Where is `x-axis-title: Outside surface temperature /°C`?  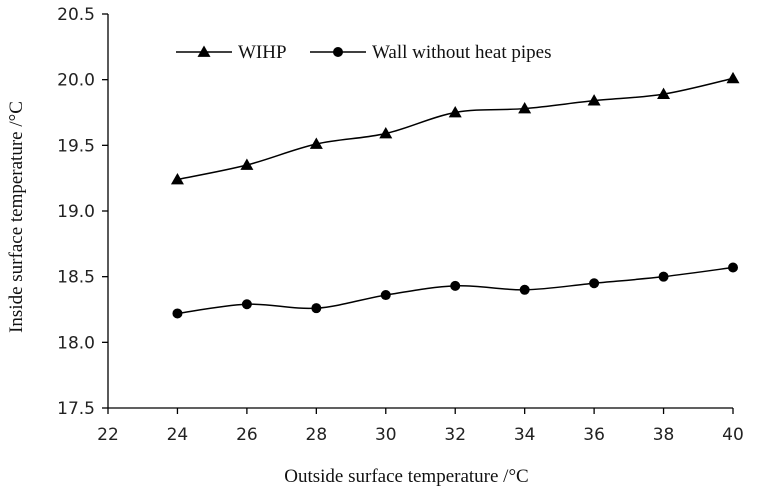
x-axis-title: Outside surface temperature /°C is located at coordinates (406, 476).